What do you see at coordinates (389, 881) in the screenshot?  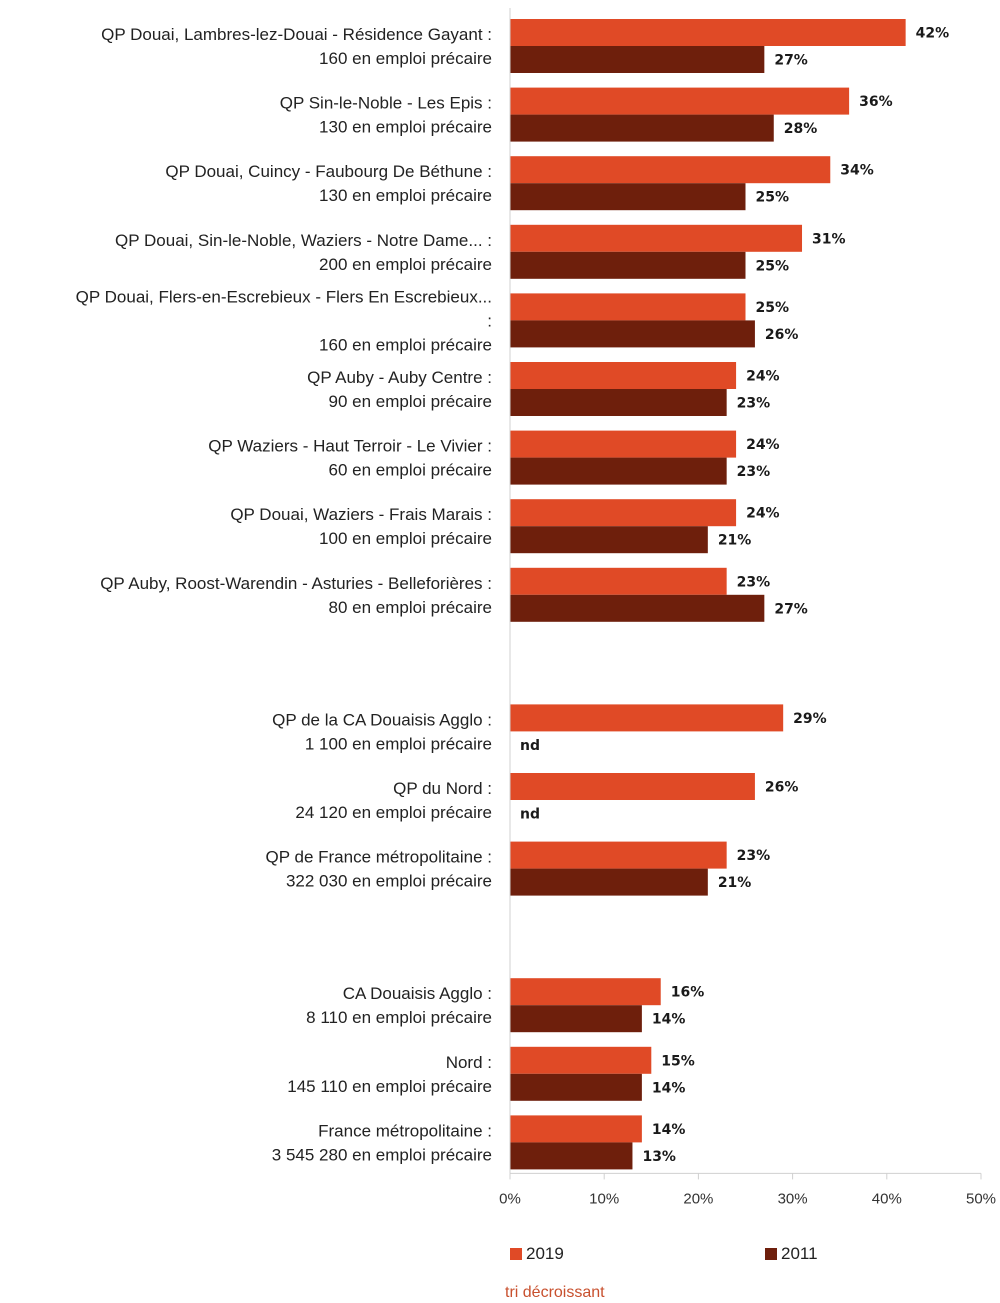 I see `category-label: 322 030 en emploi précaire` at bounding box center [389, 881].